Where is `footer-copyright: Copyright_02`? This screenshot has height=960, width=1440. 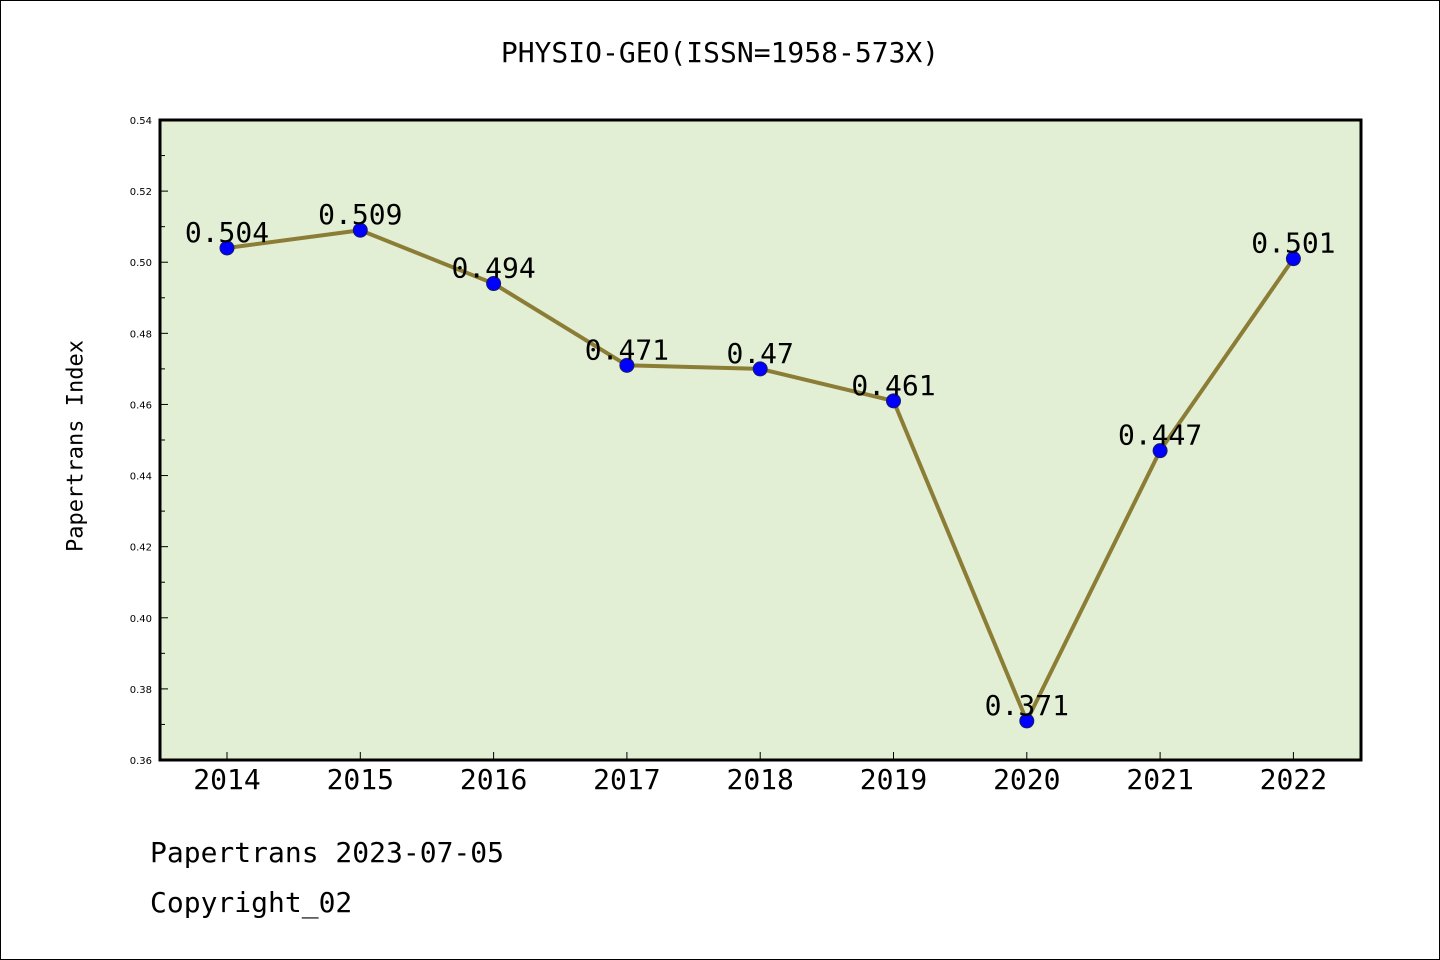
footer-copyright: Copyright_02 is located at coordinates (251, 902).